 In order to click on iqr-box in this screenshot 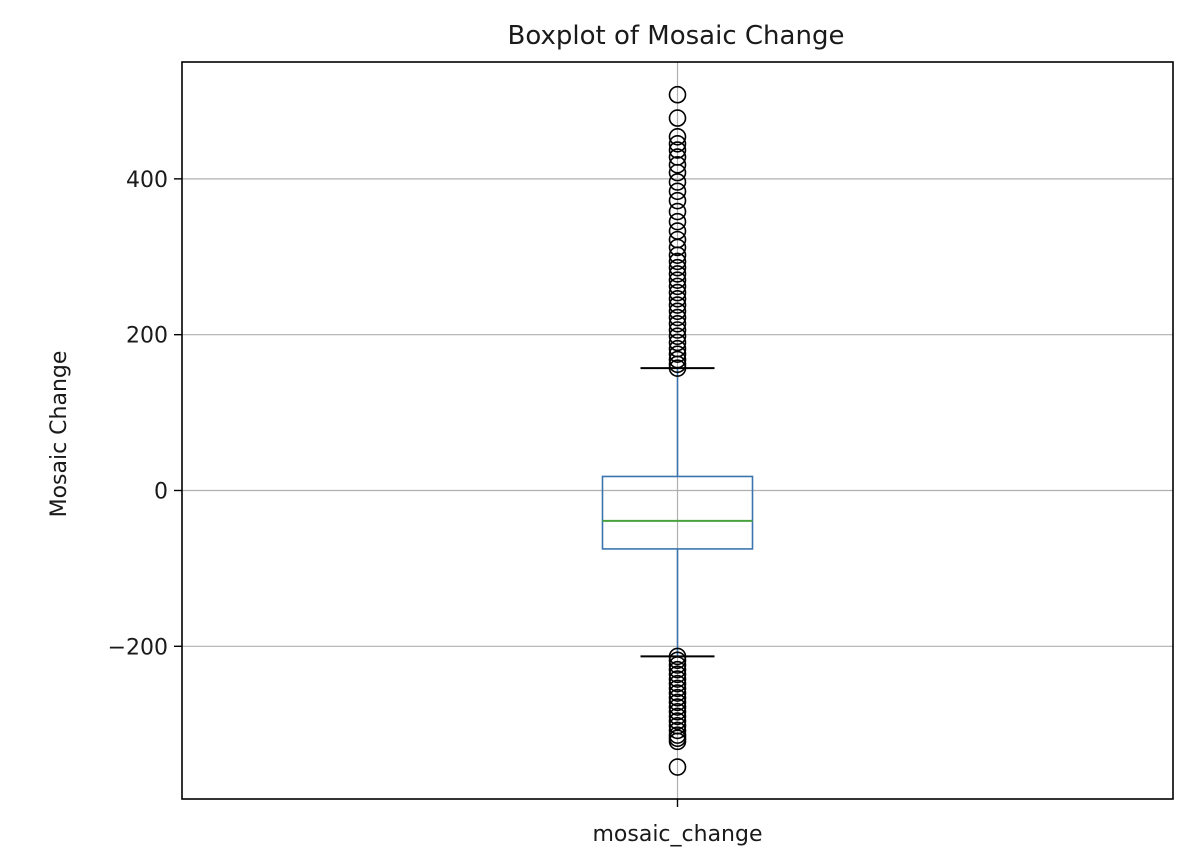, I will do `click(677, 512)`.